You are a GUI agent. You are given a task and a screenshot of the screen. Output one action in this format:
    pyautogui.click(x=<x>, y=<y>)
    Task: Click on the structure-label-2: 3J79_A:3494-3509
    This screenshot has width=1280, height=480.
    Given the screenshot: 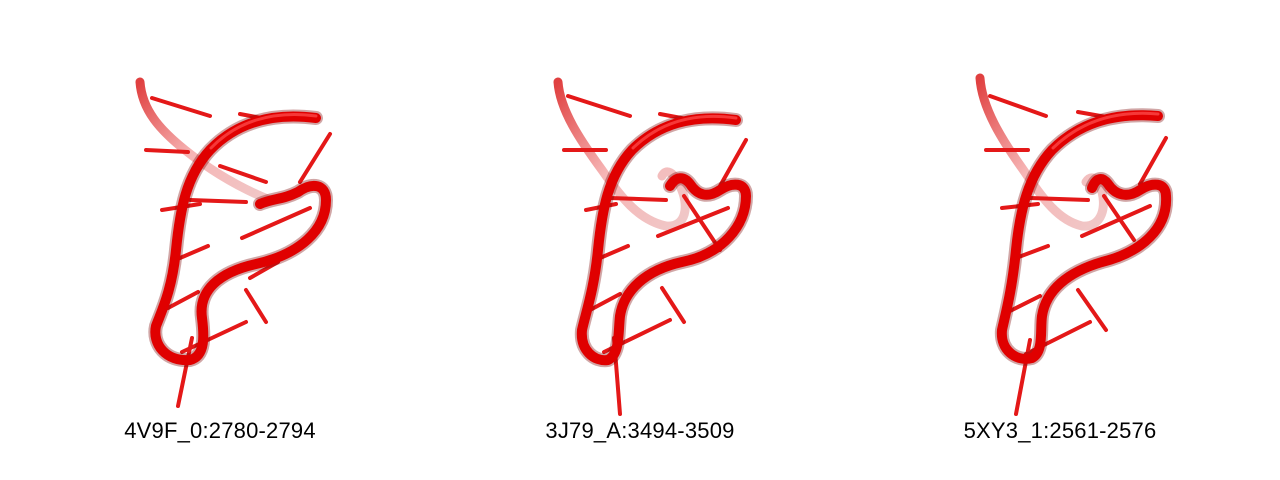 What is the action you would take?
    pyautogui.click(x=640, y=430)
    